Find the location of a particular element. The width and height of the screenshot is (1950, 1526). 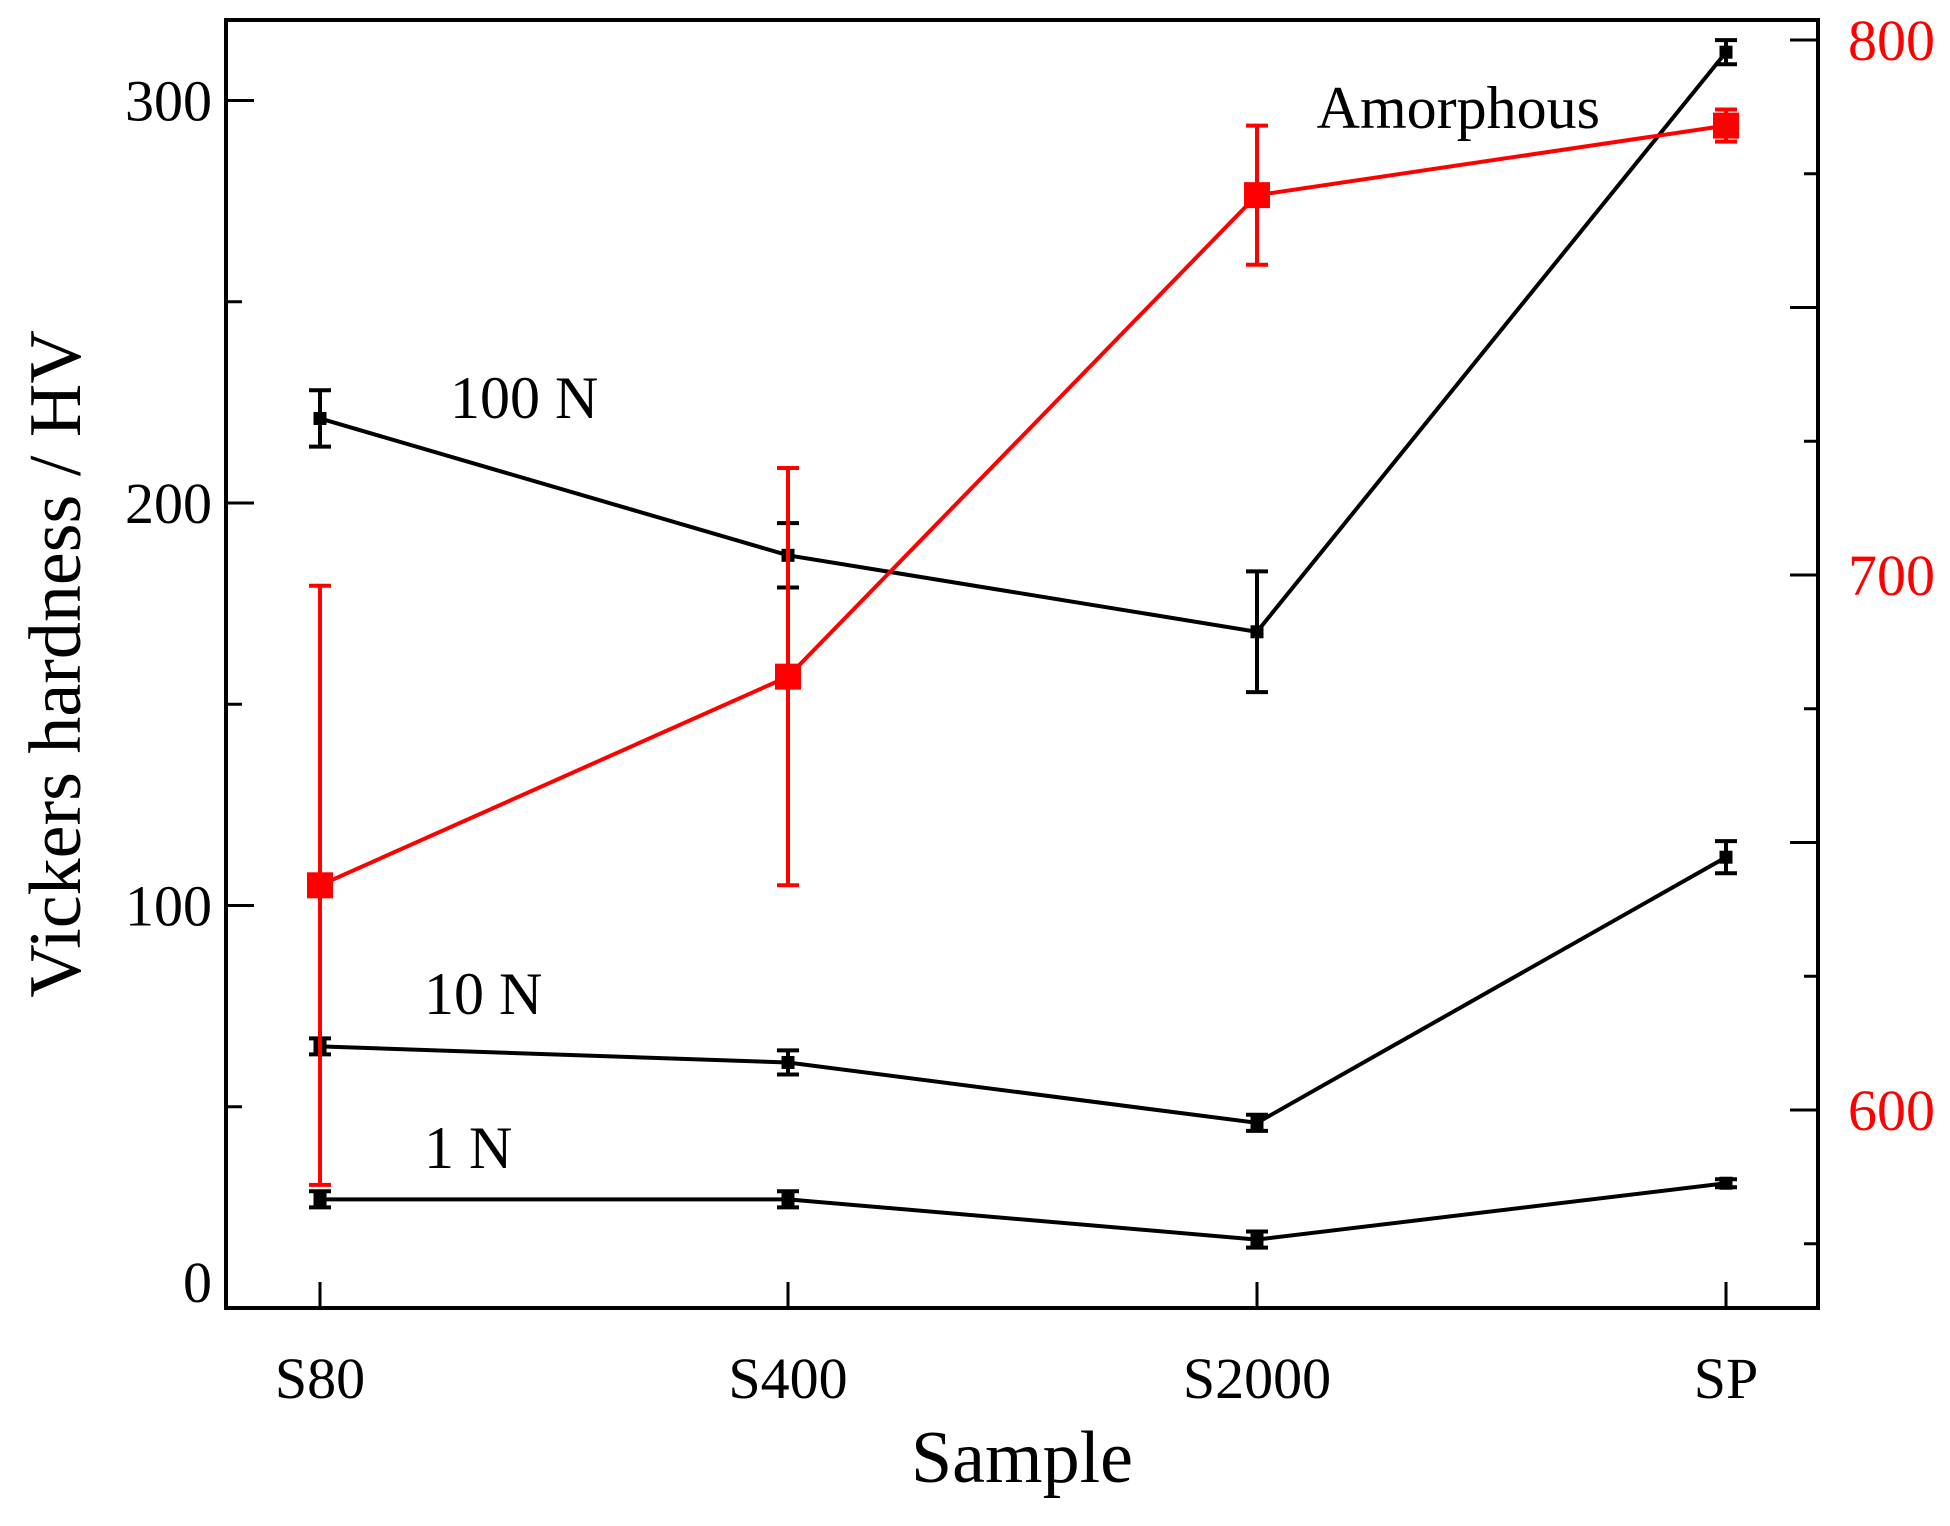

y-left-tick-label: 100 is located at coordinates (168, 906).